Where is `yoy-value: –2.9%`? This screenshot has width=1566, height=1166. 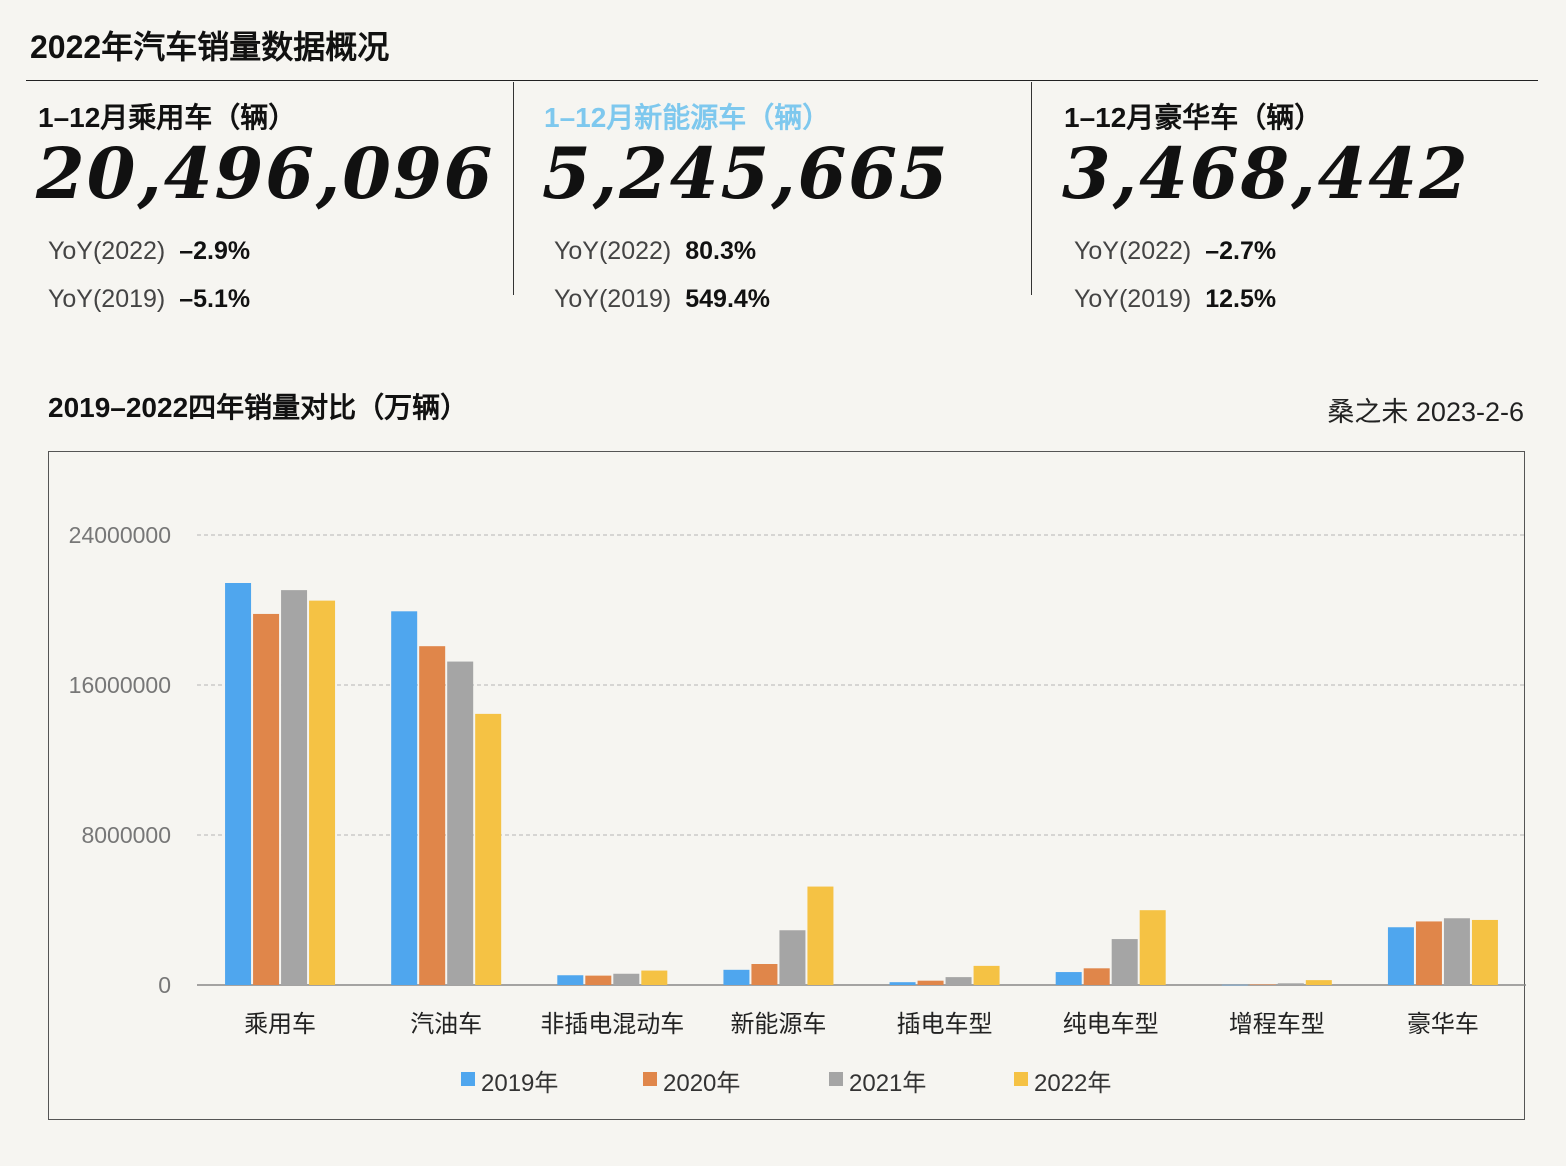
yoy-value: –2.9% is located at coordinates (215, 251).